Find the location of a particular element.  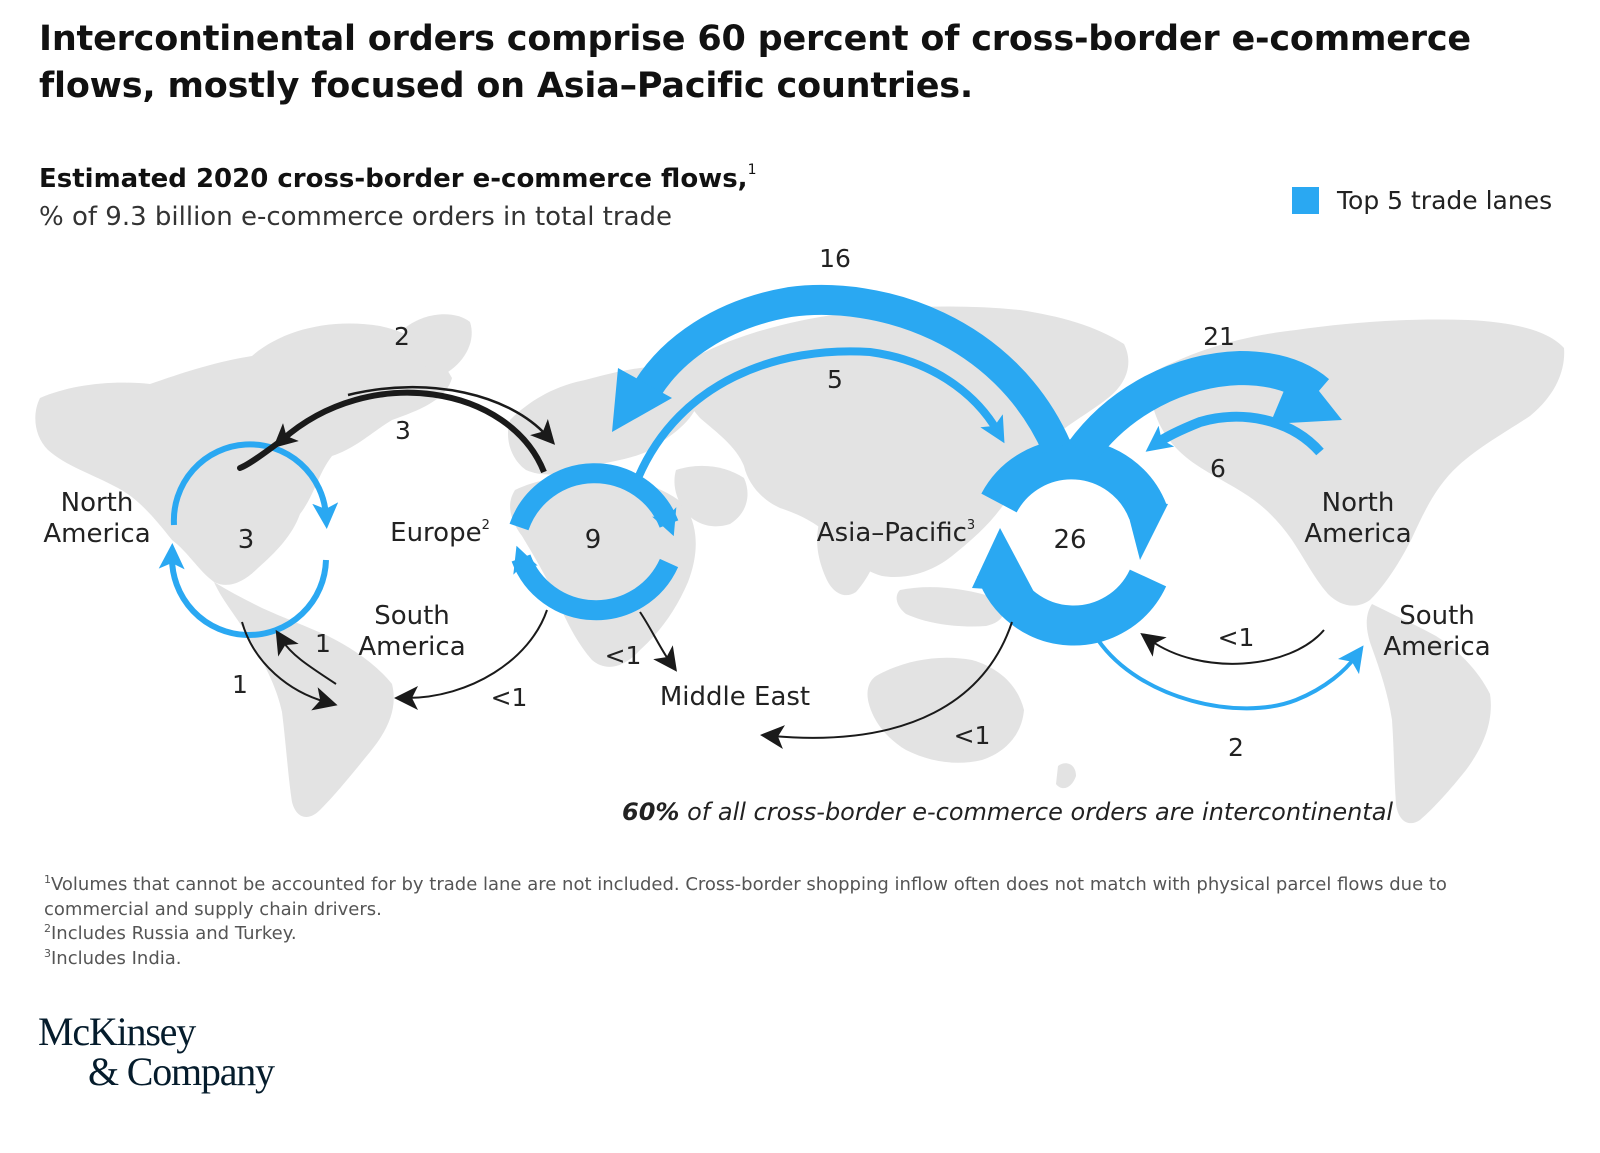

australia-shape is located at coordinates (945, 710).